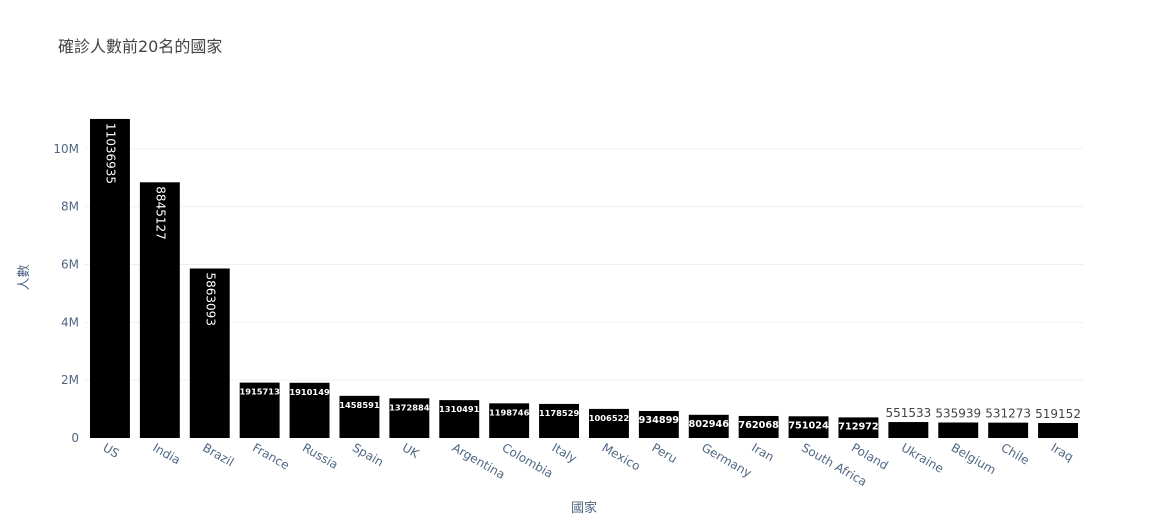  What do you see at coordinates (160, 212) in the screenshot?
I see `bar-value-label: 8845127` at bounding box center [160, 212].